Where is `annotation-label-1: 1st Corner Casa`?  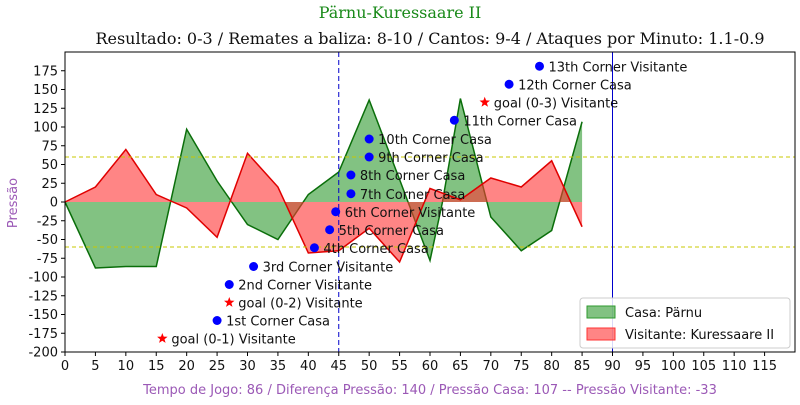 annotation-label-1: 1st Corner Casa is located at coordinates (278, 322).